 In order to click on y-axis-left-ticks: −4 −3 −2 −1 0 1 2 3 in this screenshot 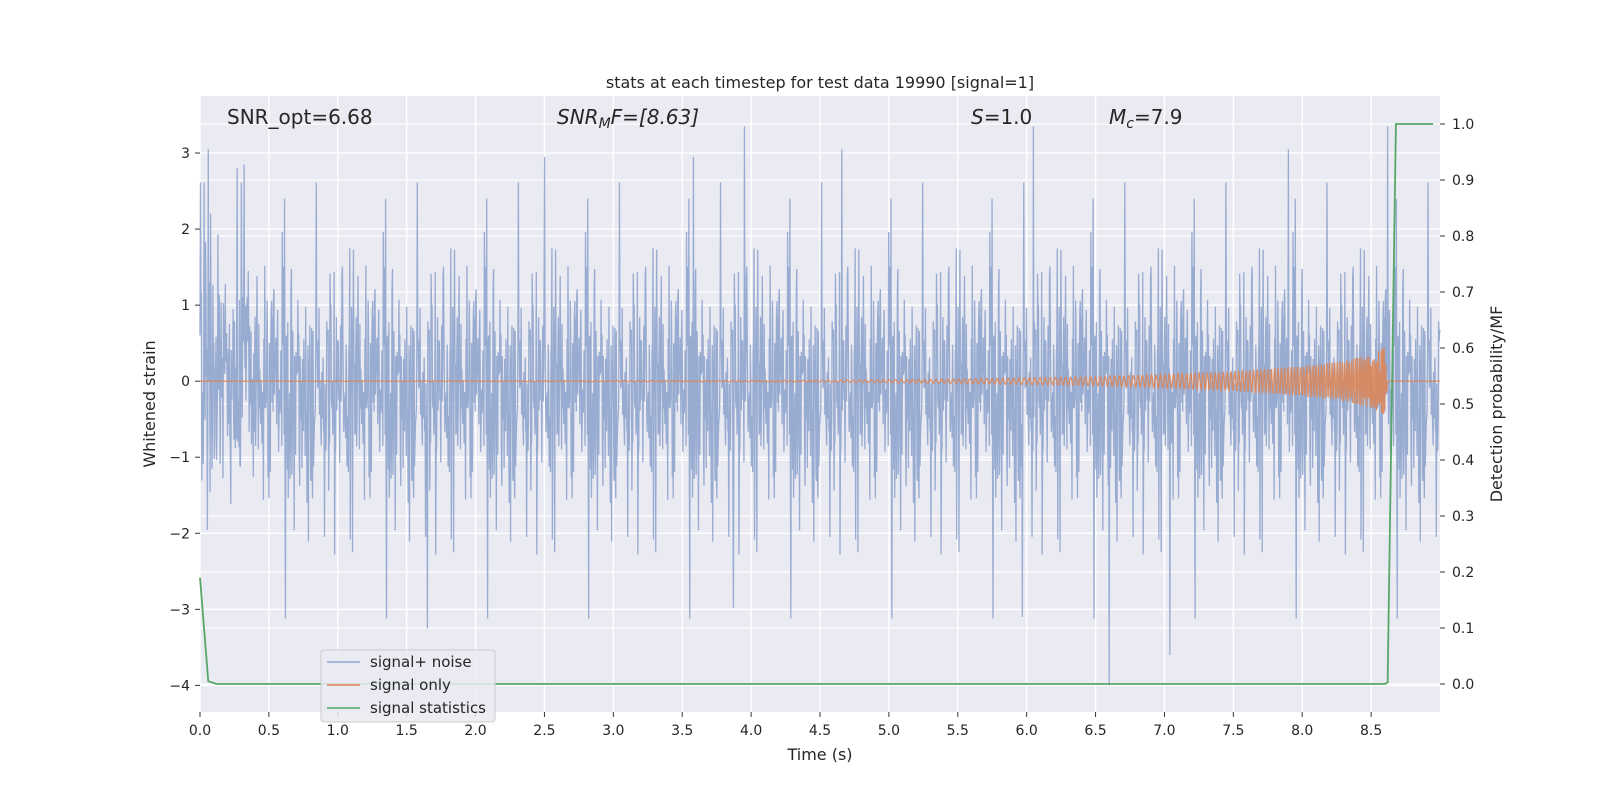, I will do `click(184, 420)`.